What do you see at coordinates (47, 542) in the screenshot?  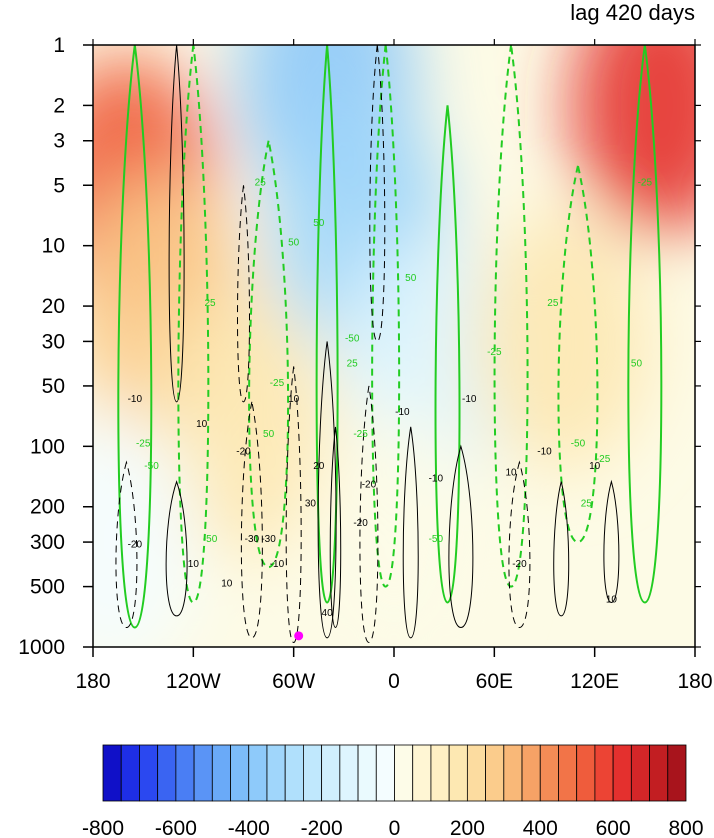 I see `y-tick-label: 300` at bounding box center [47, 542].